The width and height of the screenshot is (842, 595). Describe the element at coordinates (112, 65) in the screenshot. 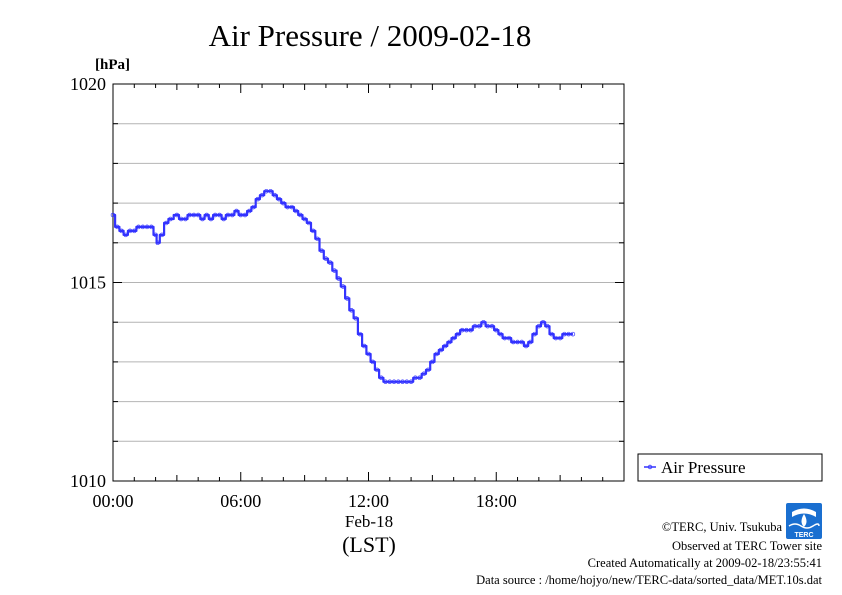

I see `y-axis-label: [hPa]` at that location.